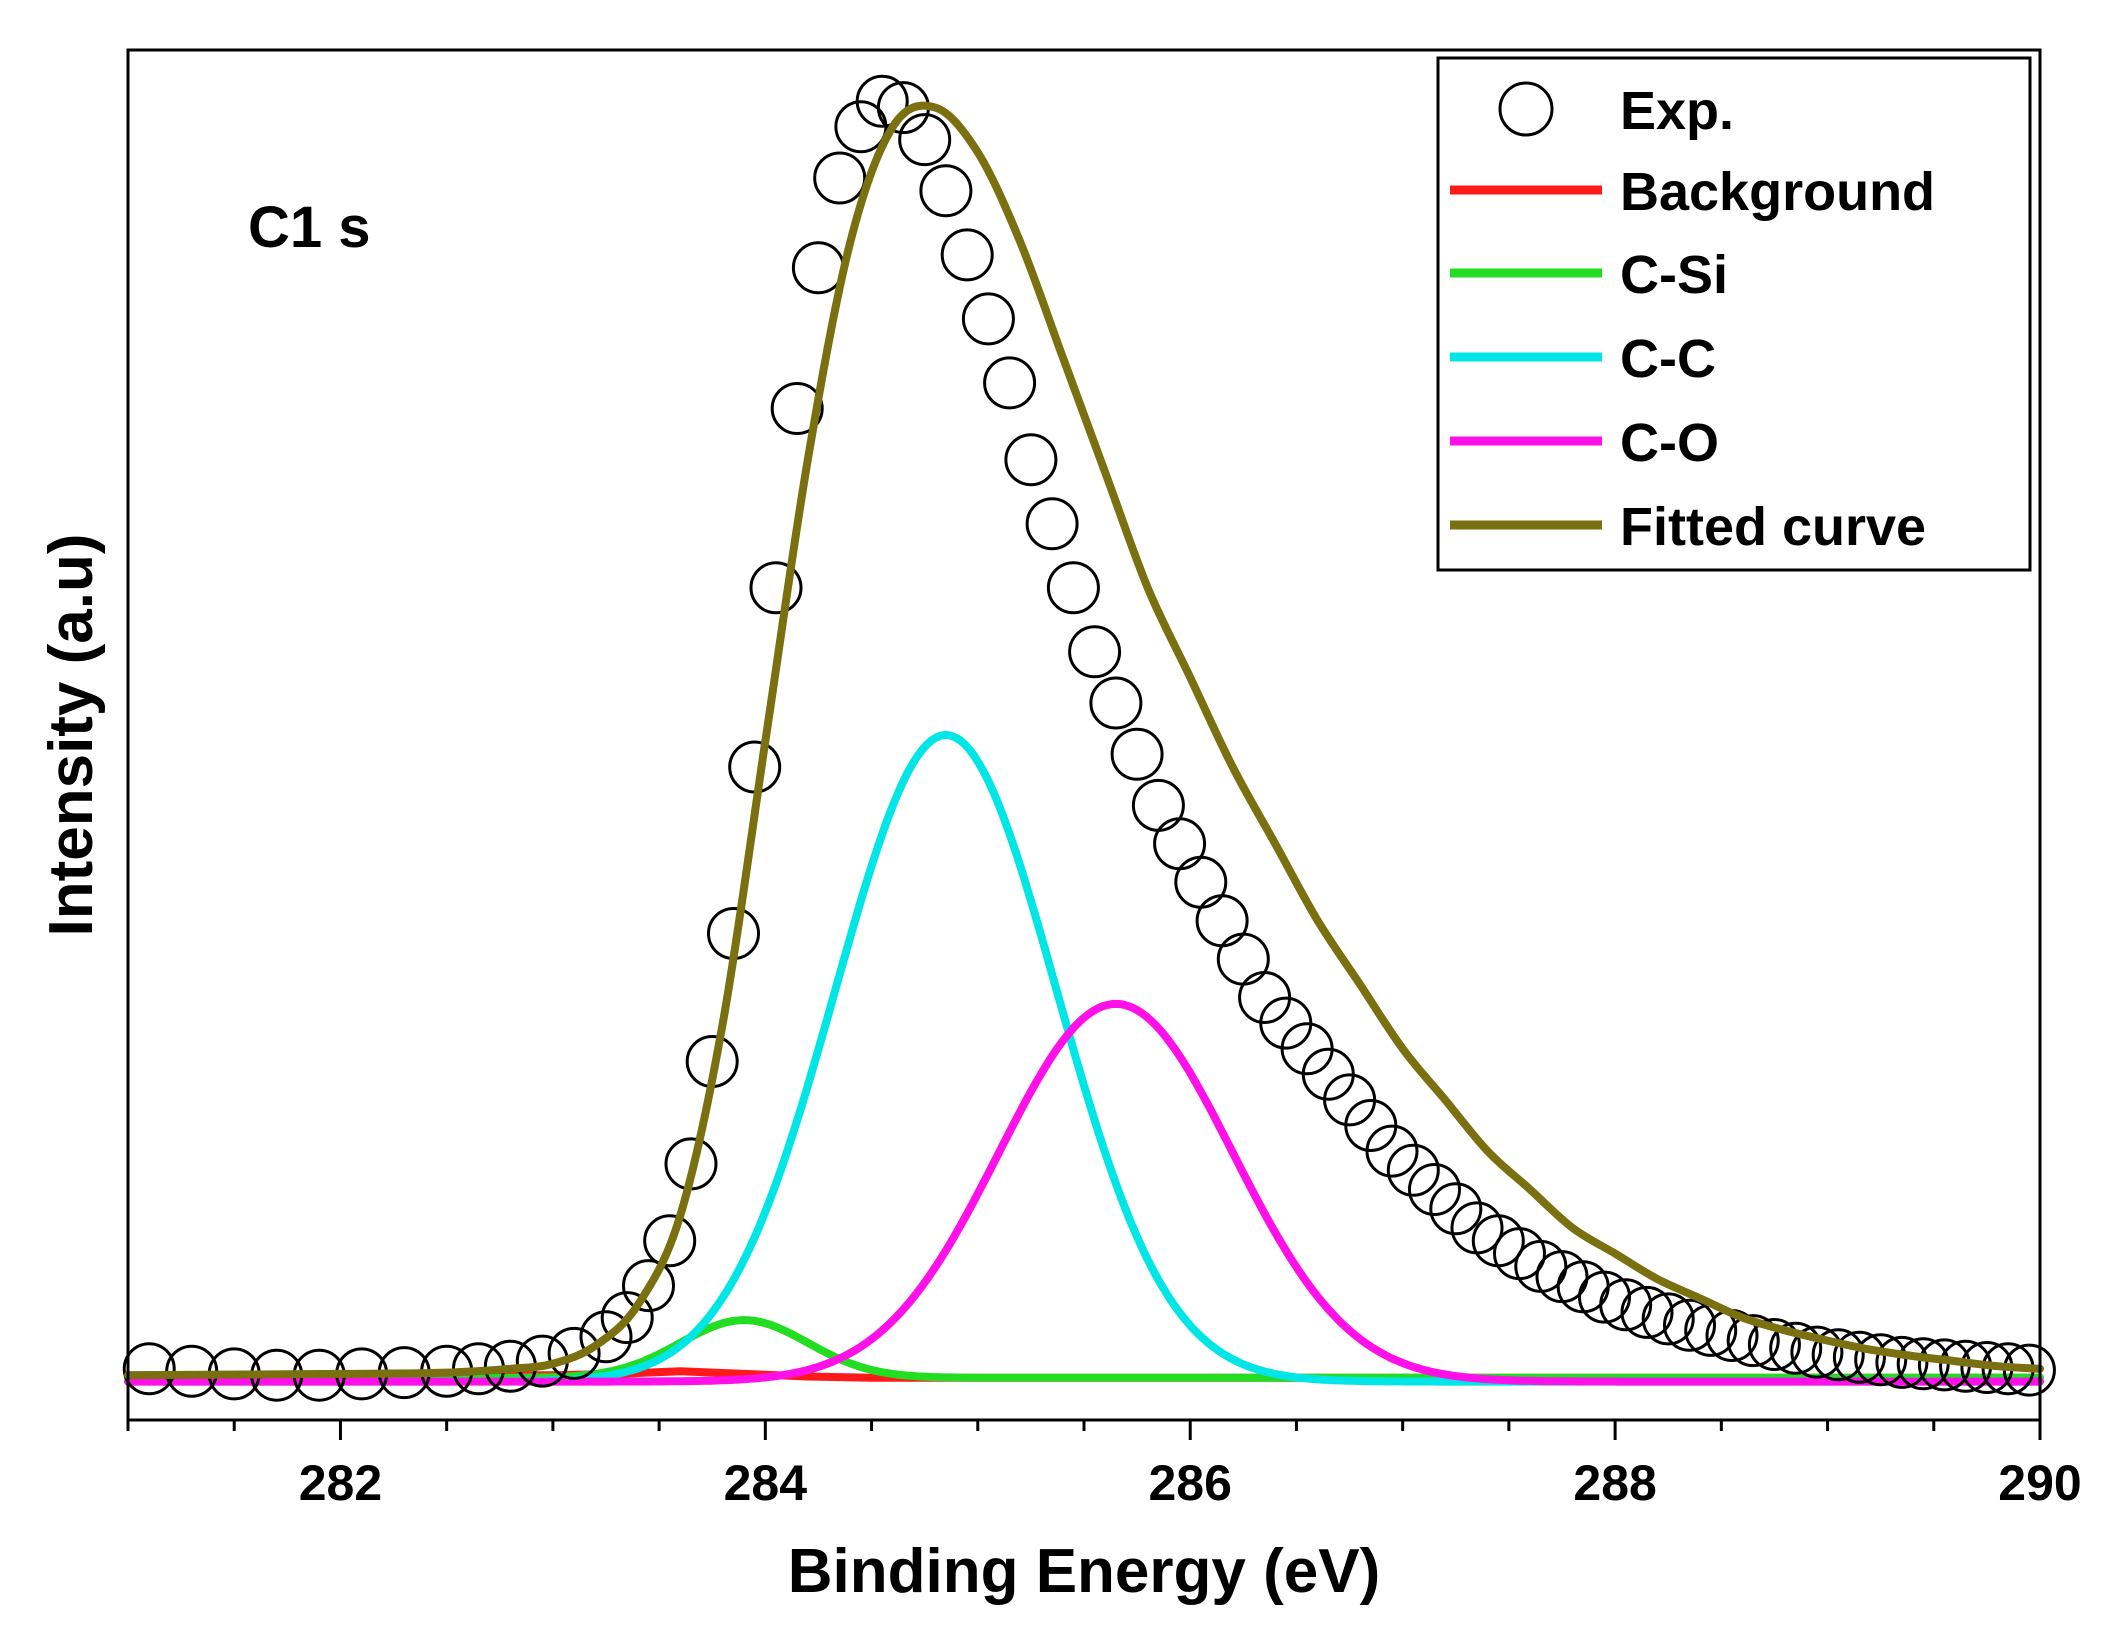 Image resolution: width=2116 pixels, height=1625 pixels. What do you see at coordinates (1677, 111) in the screenshot?
I see `legend-label-exp: Exp.` at bounding box center [1677, 111].